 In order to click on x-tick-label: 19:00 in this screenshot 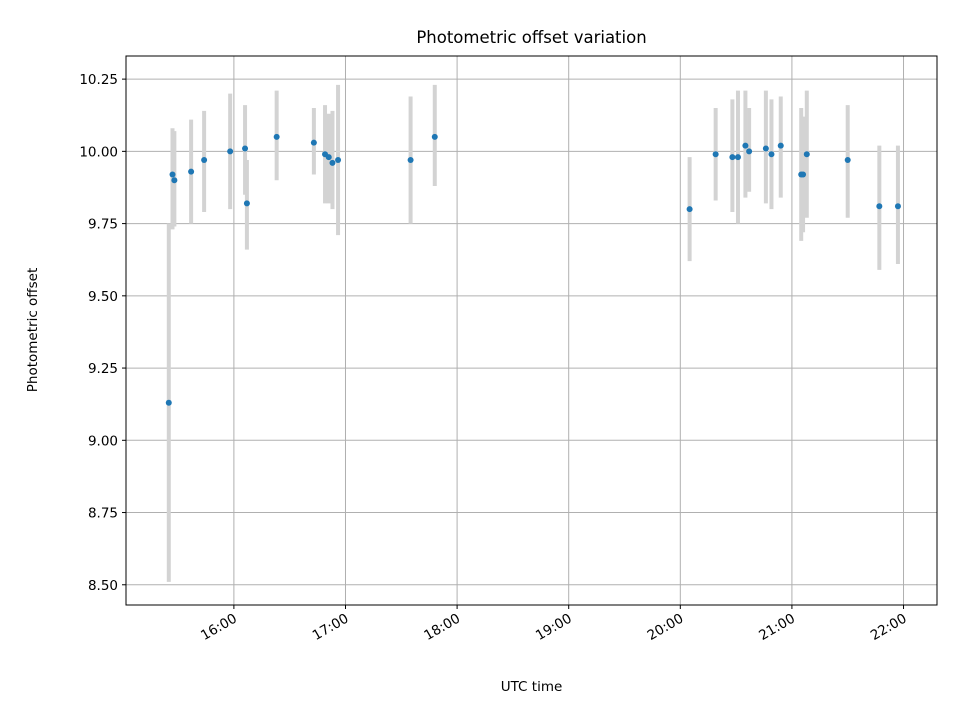, I will do `click(554, 627)`.